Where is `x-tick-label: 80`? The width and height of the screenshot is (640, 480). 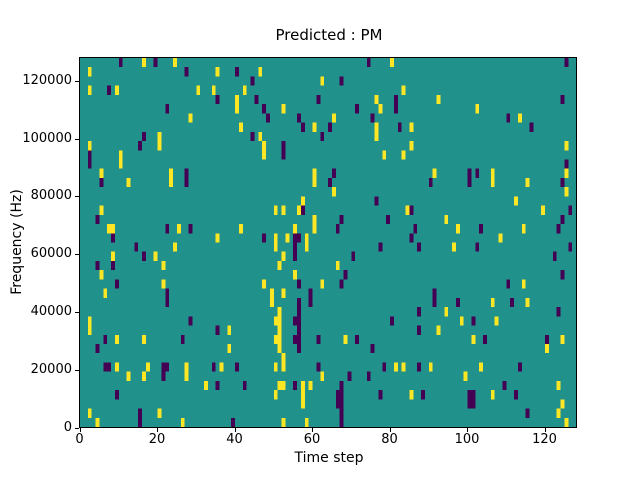 x-tick-label: 80 is located at coordinates (389, 439).